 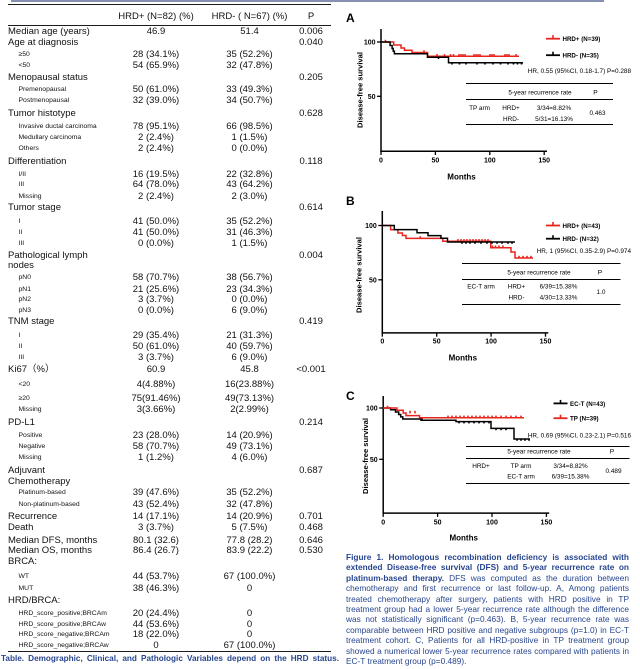 I want to click on svg-text: HRD- (N=35), so click(x=581, y=56).